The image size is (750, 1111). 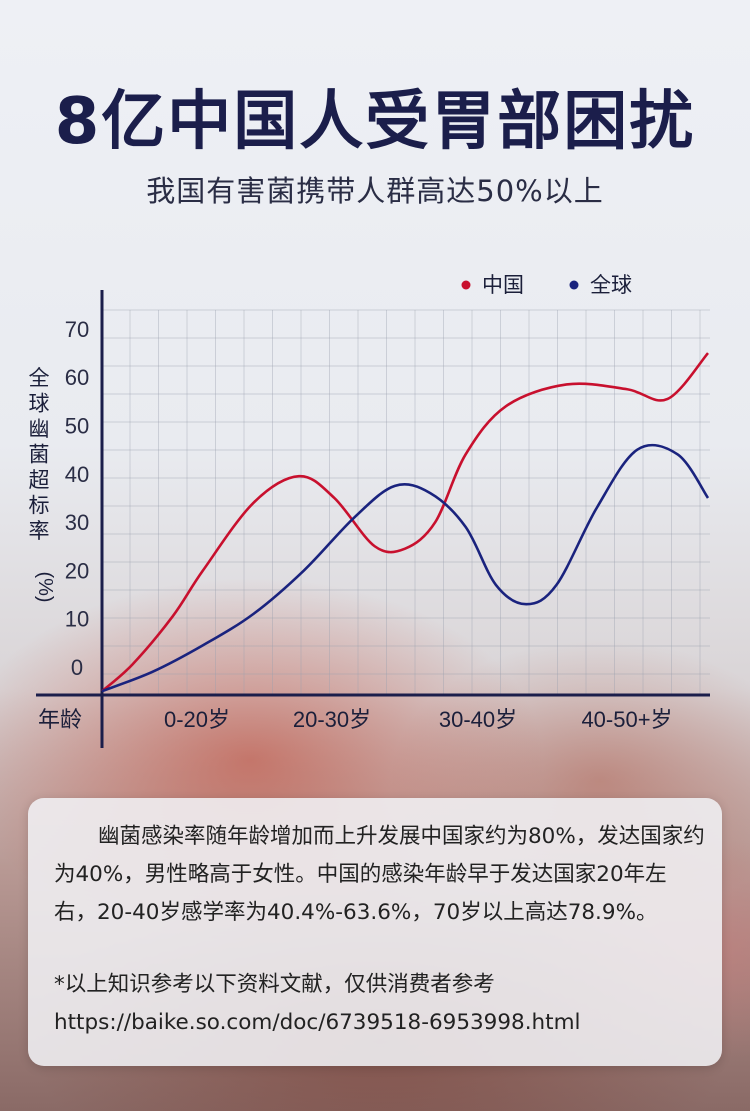 What do you see at coordinates (274, 984) in the screenshot?
I see `reference-note-text: *以上知识参考以下资料文献，仅供消费者参考` at bounding box center [274, 984].